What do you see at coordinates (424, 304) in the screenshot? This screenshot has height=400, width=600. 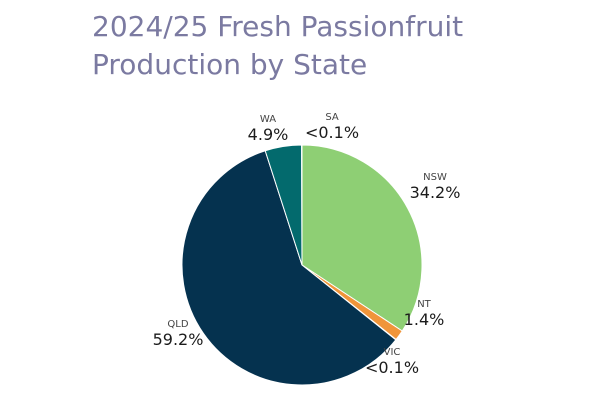 I see `slice-name-nt: NT` at bounding box center [424, 304].